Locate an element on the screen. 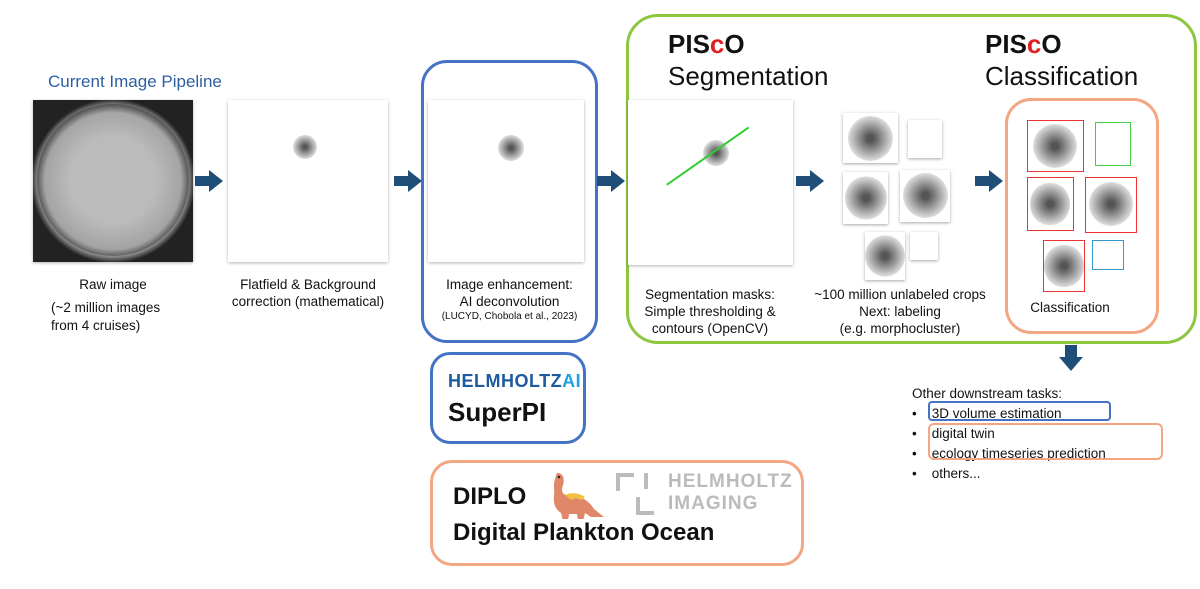  caption-line: from 4 cruises) is located at coordinates (96, 325).